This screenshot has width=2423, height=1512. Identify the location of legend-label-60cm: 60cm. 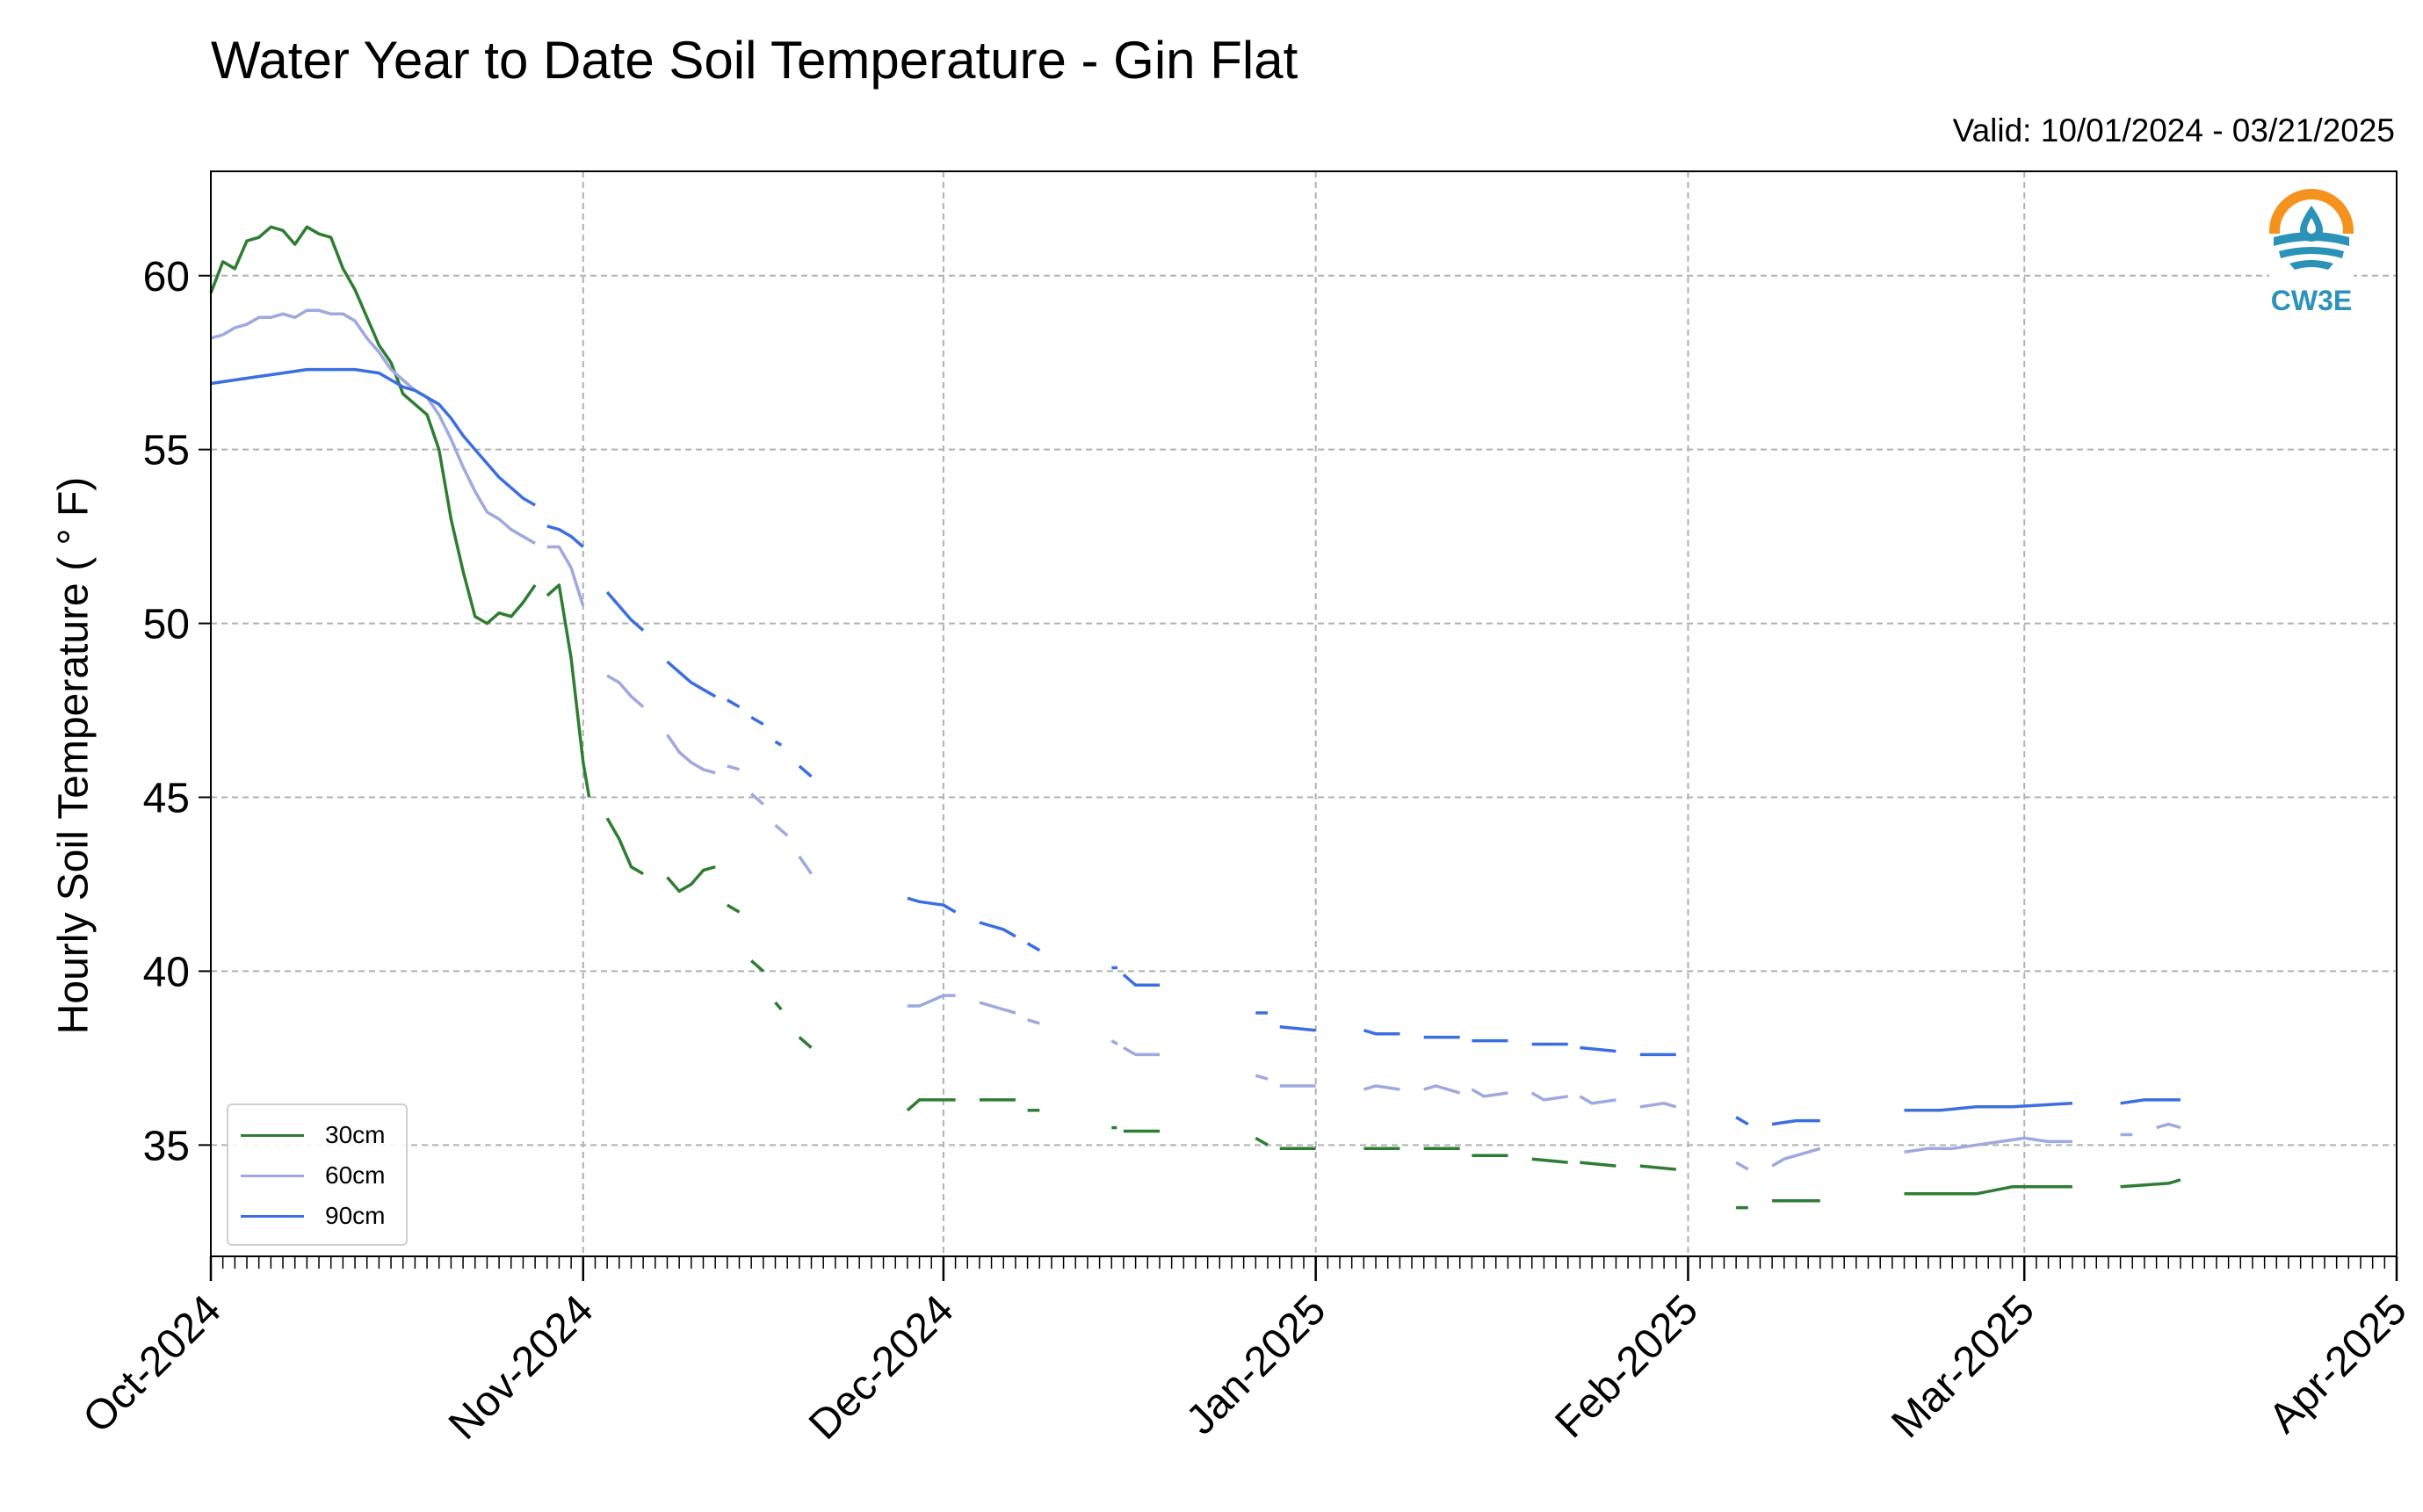
(355, 1175).